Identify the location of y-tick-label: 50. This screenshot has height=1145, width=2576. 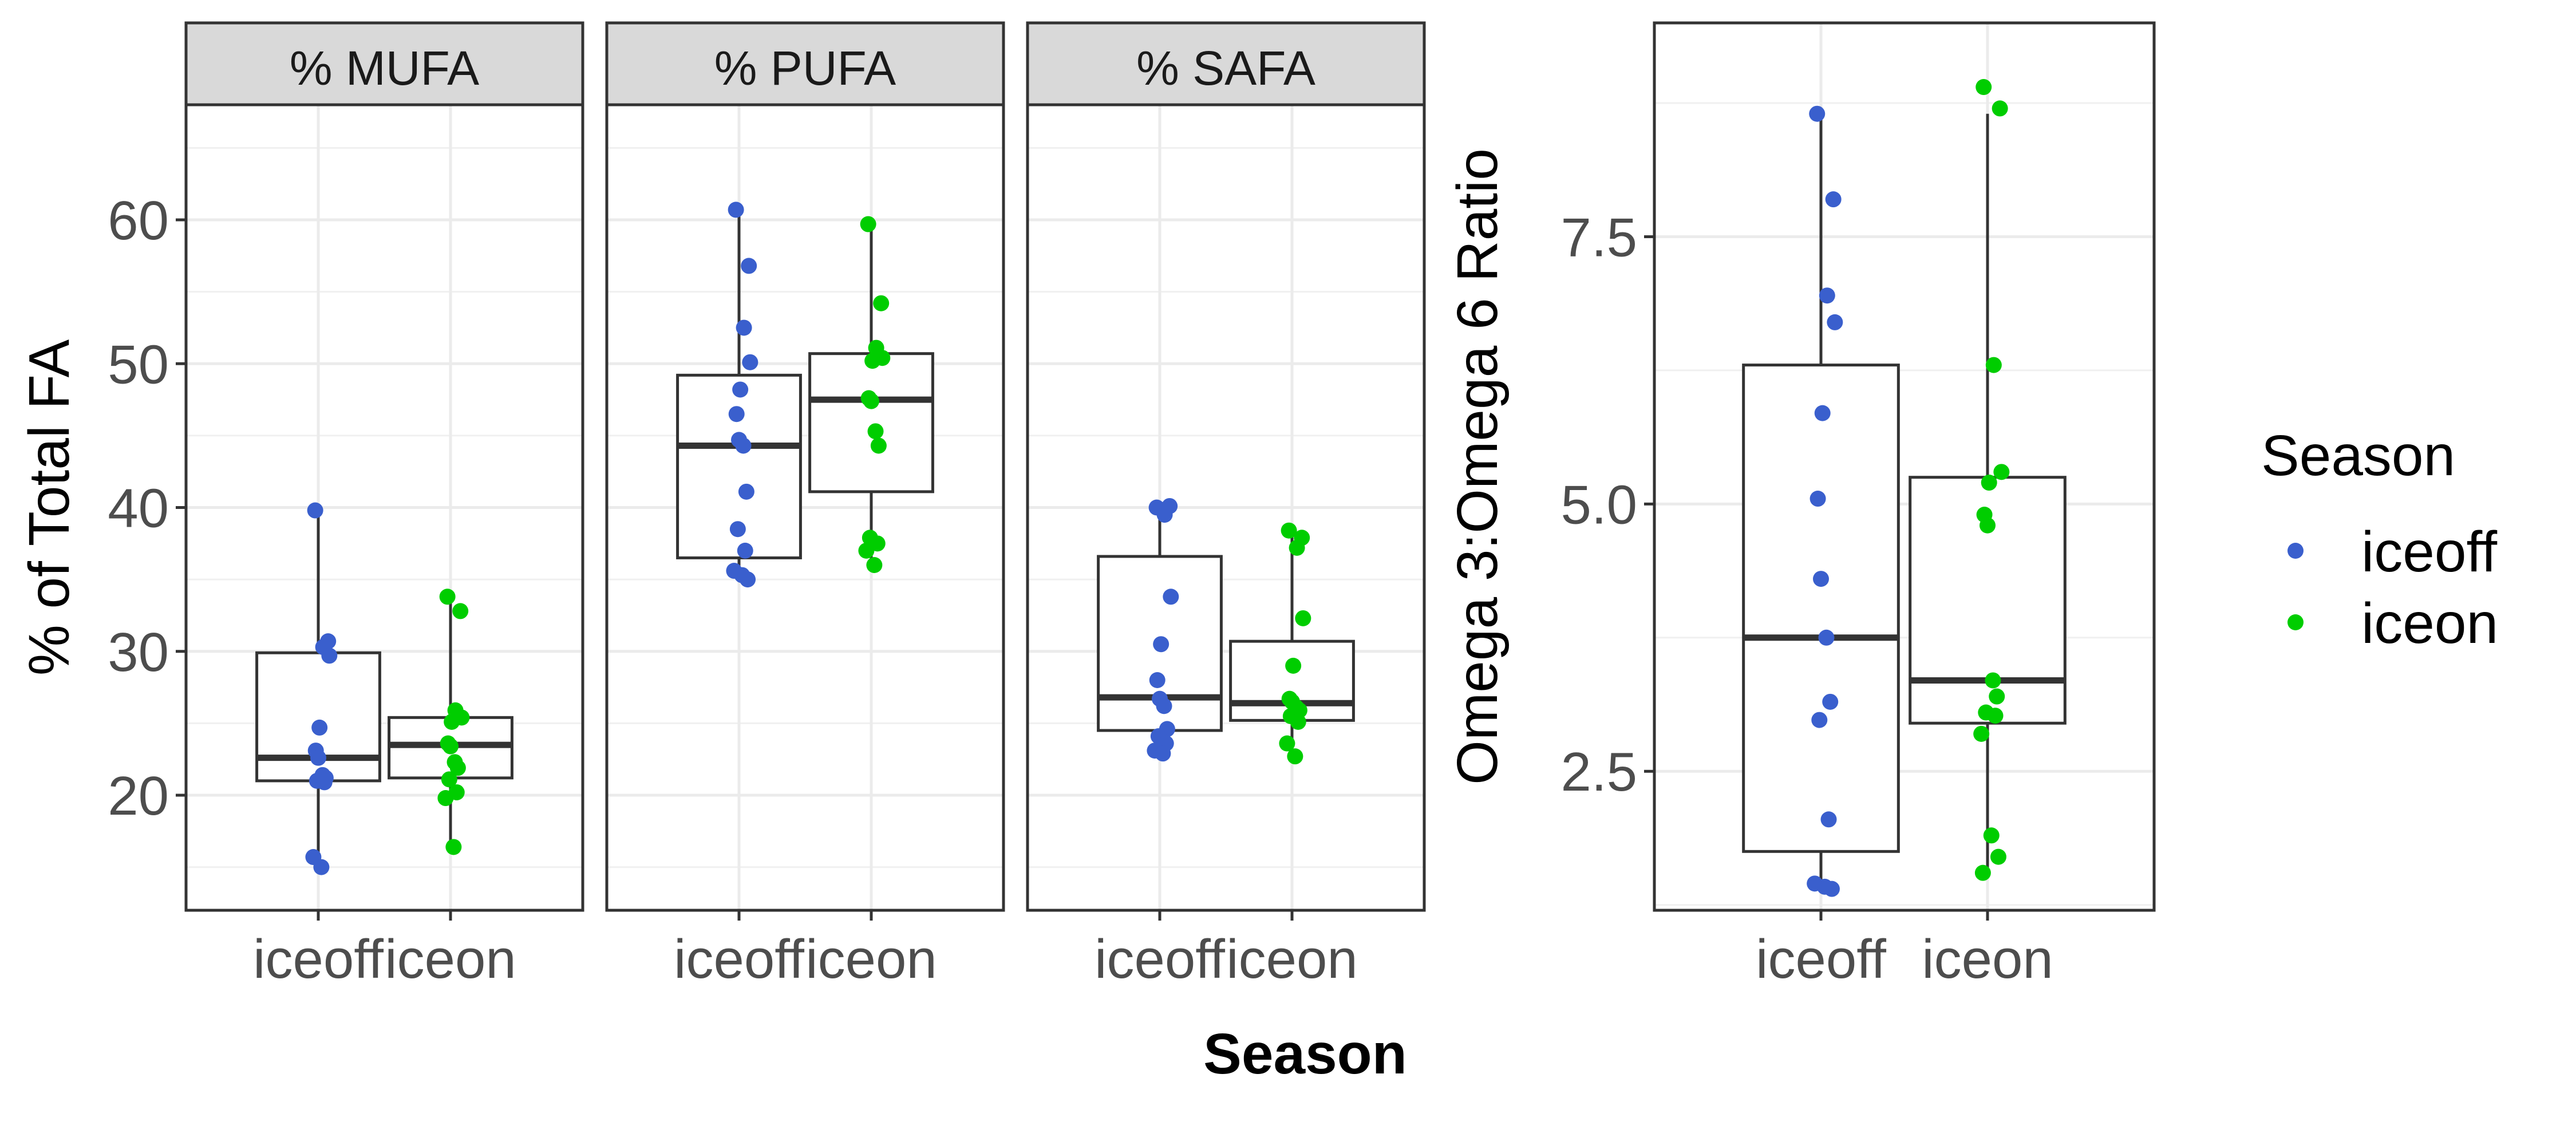
(138, 364).